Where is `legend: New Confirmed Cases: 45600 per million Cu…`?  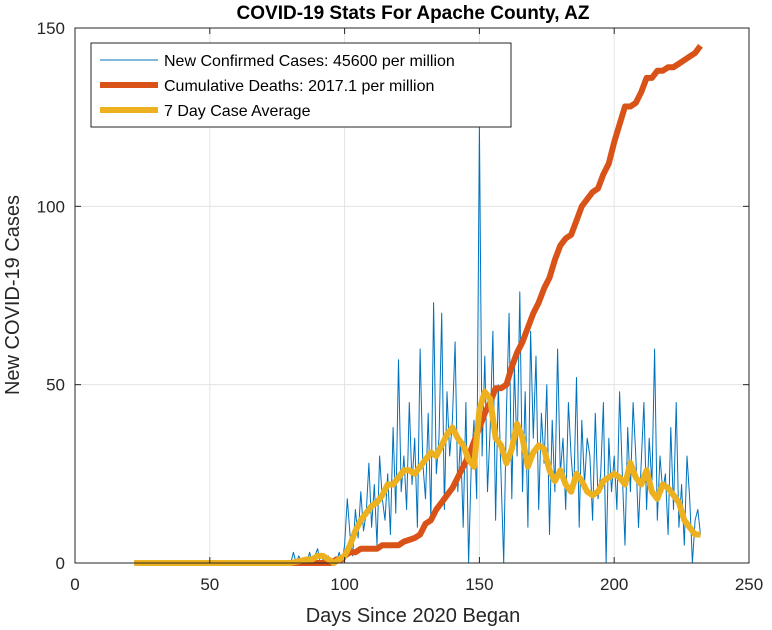
legend: New Confirmed Cases: 45600 per million Cu… is located at coordinates (301, 85).